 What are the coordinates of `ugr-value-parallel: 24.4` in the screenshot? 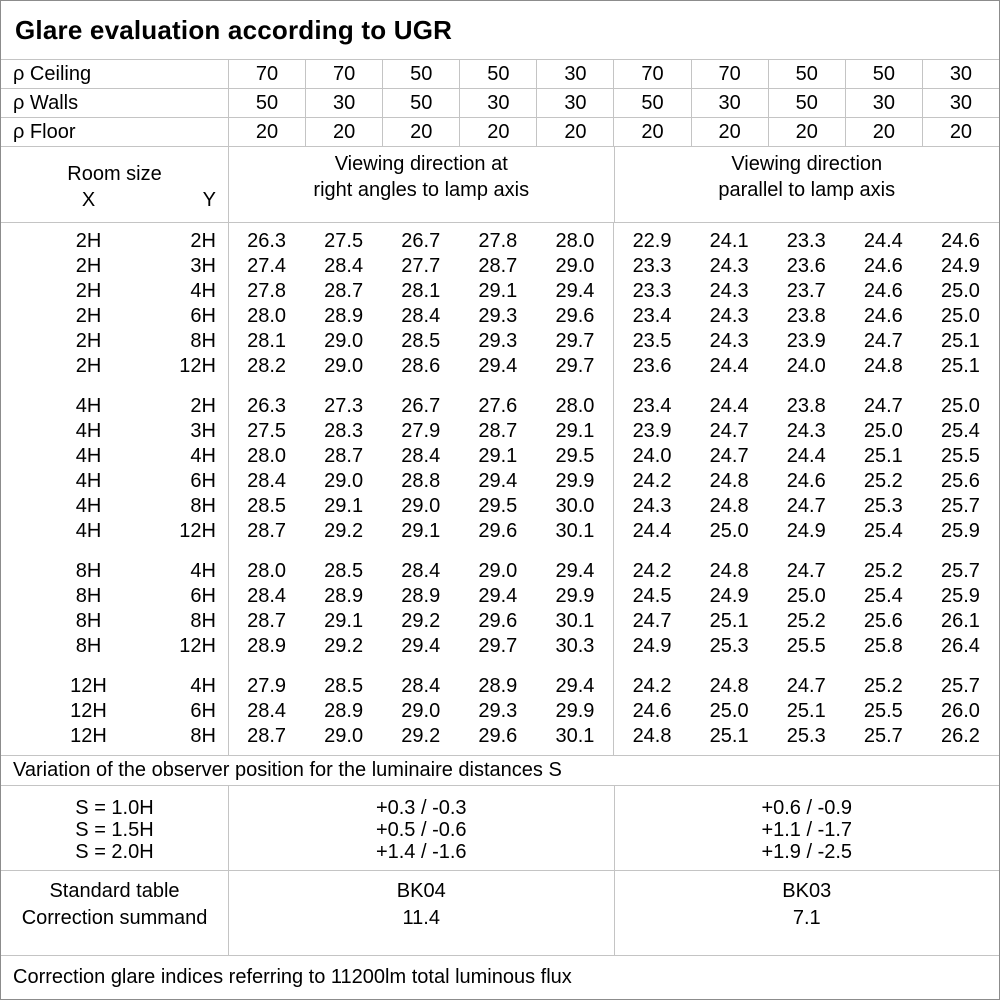 It's located at (883, 241).